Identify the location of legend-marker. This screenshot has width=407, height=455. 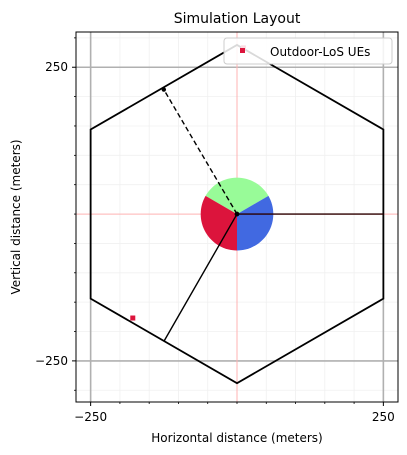
(242, 50).